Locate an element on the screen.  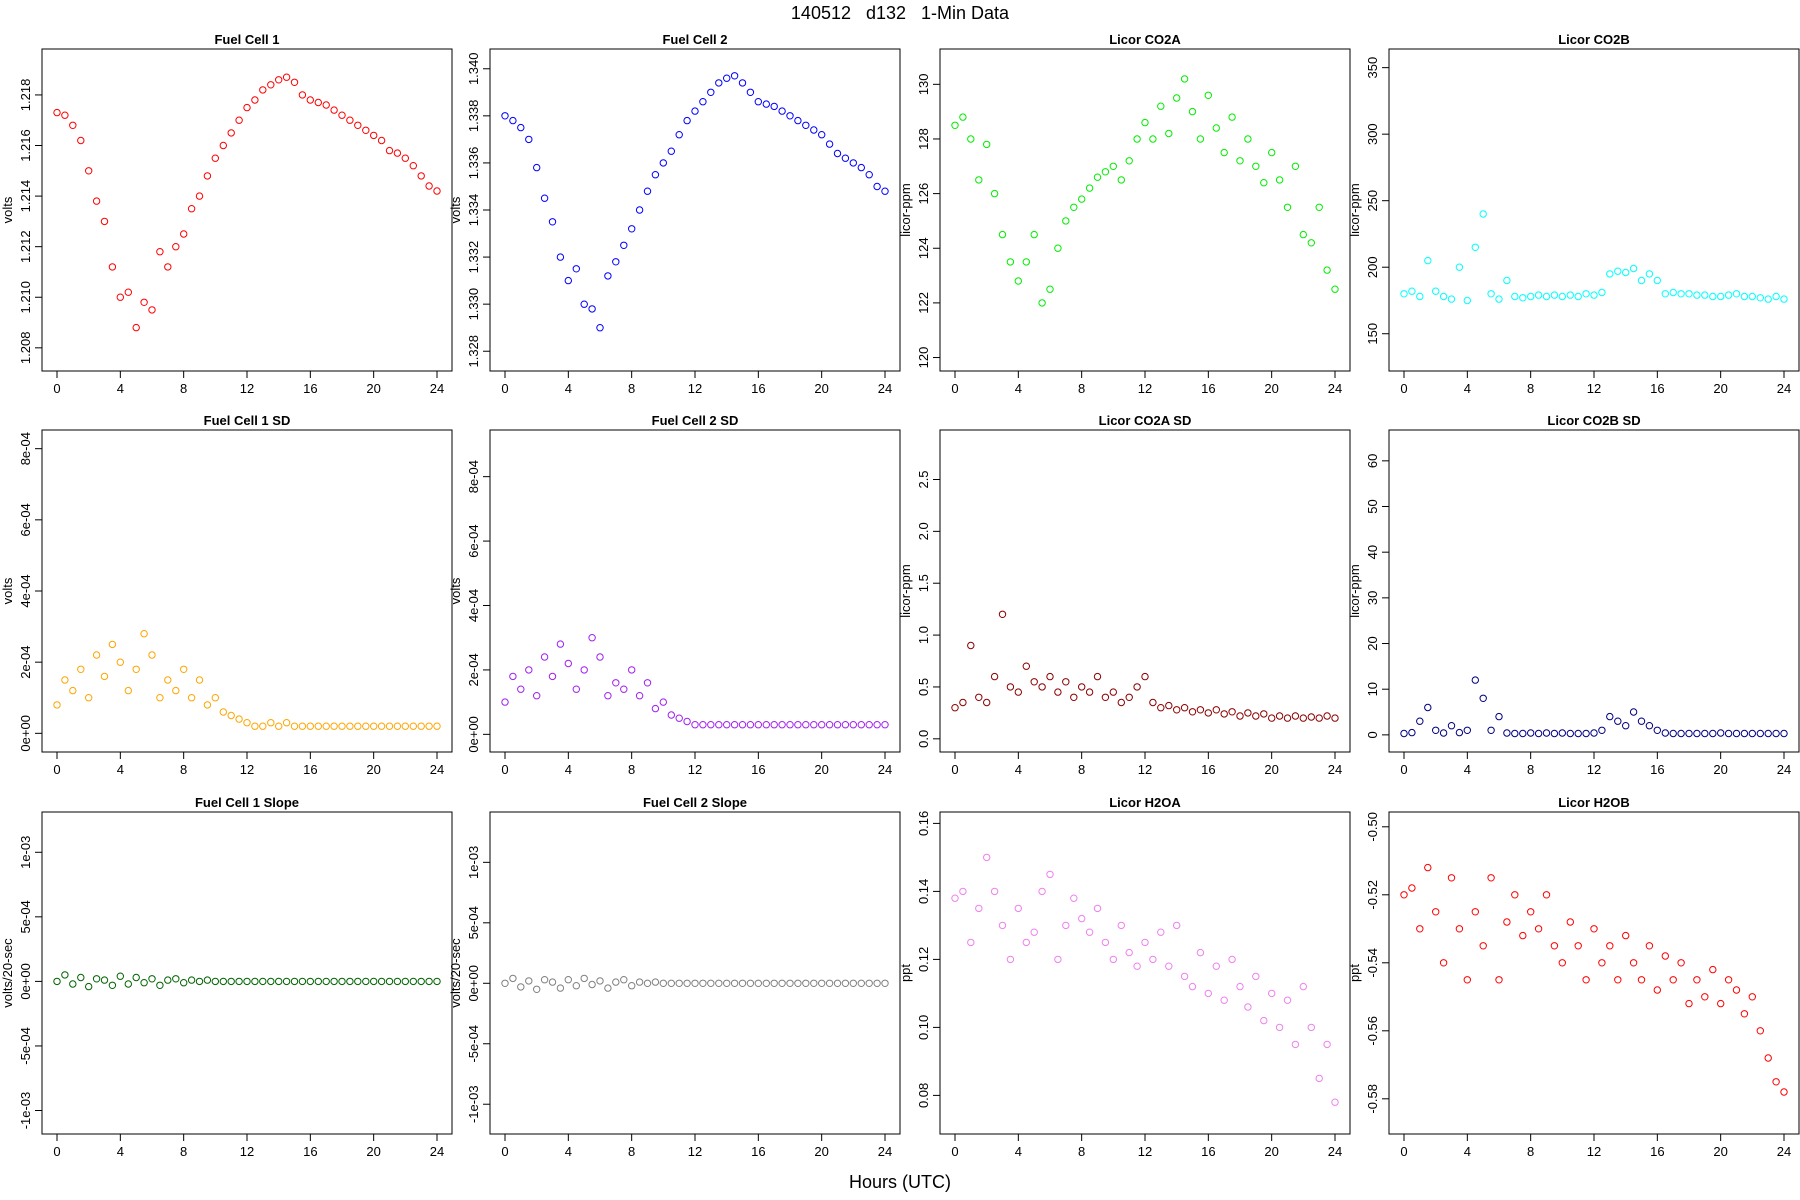
x-tick-label: 4 is located at coordinates (1467, 769).